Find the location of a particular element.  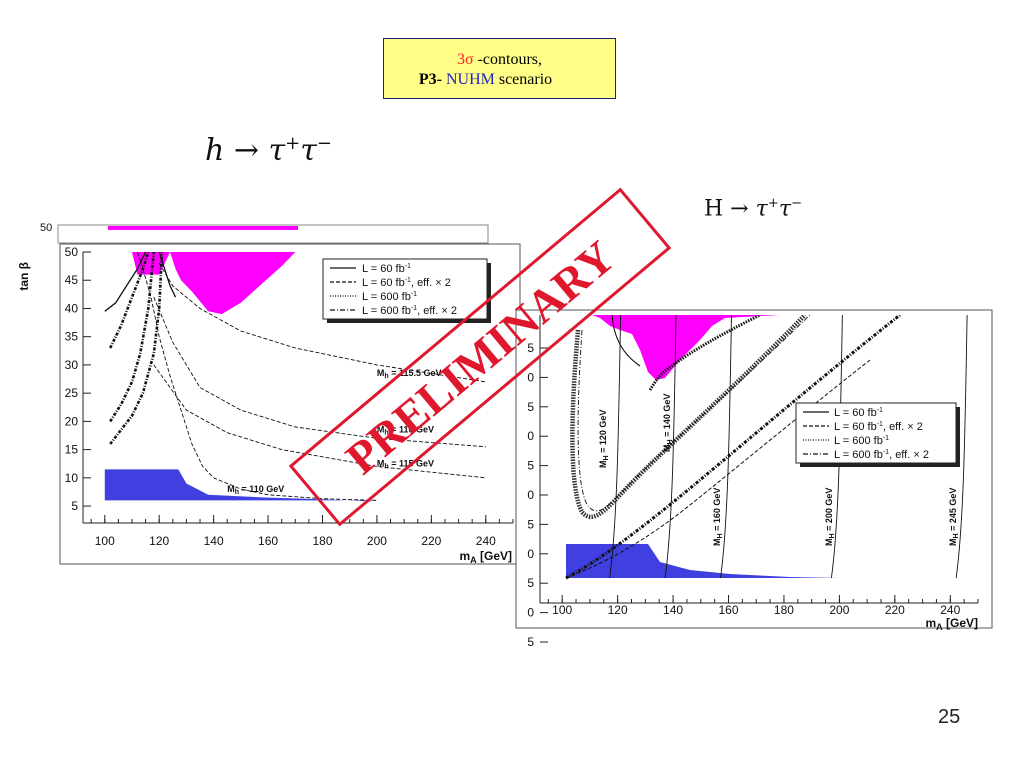

right-contour-600x2-lower is located at coordinates (733, 447).